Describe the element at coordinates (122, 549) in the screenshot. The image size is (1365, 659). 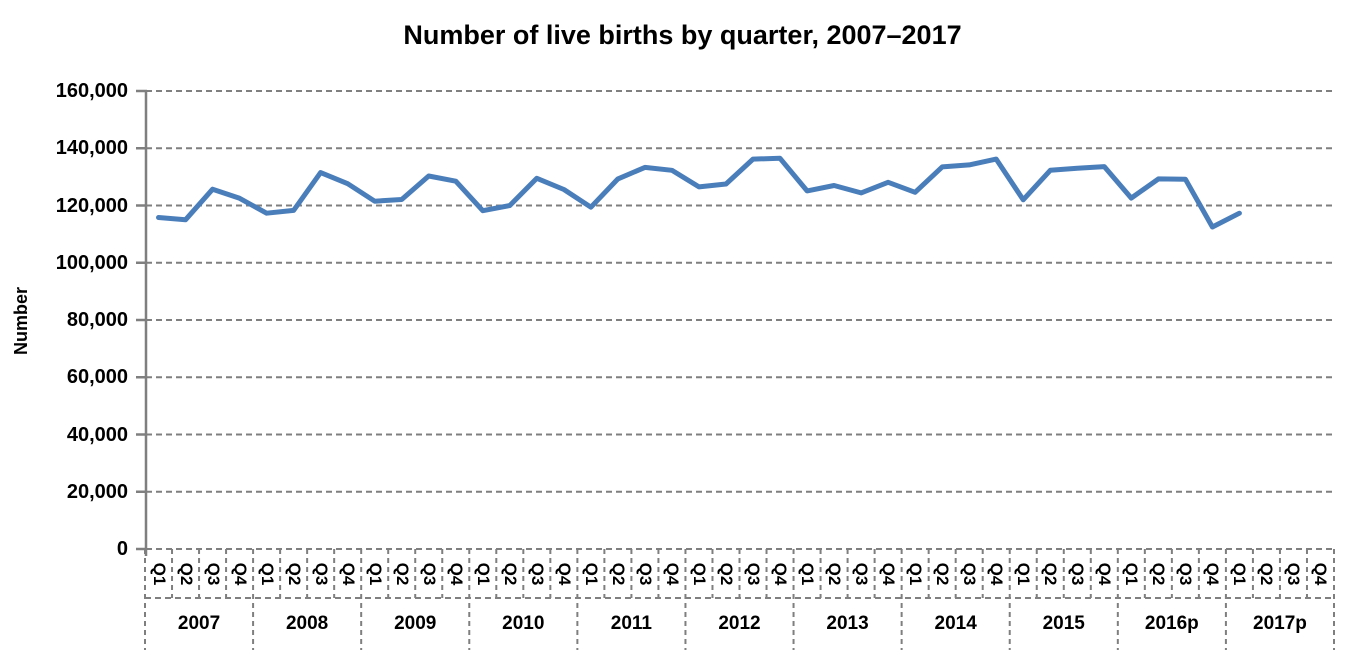
I see `y-tick-label: 0` at that location.